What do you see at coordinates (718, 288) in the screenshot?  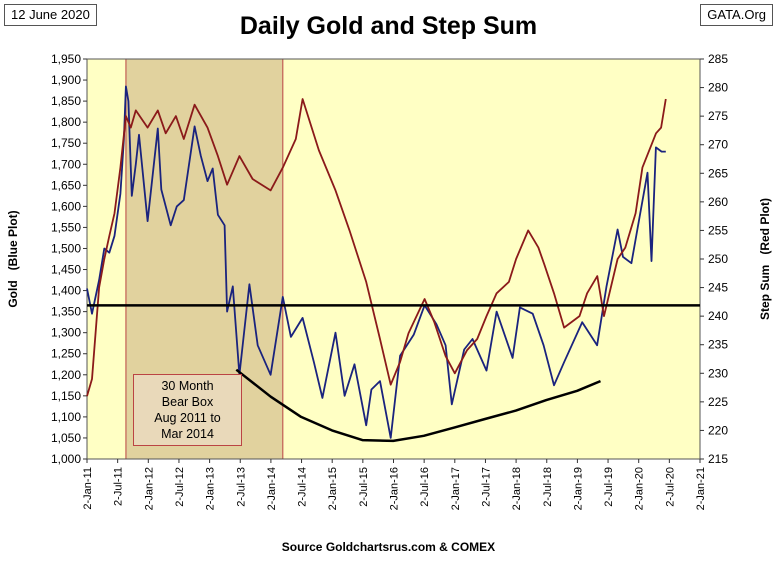 I see `y-right-tick-label: 245` at bounding box center [718, 288].